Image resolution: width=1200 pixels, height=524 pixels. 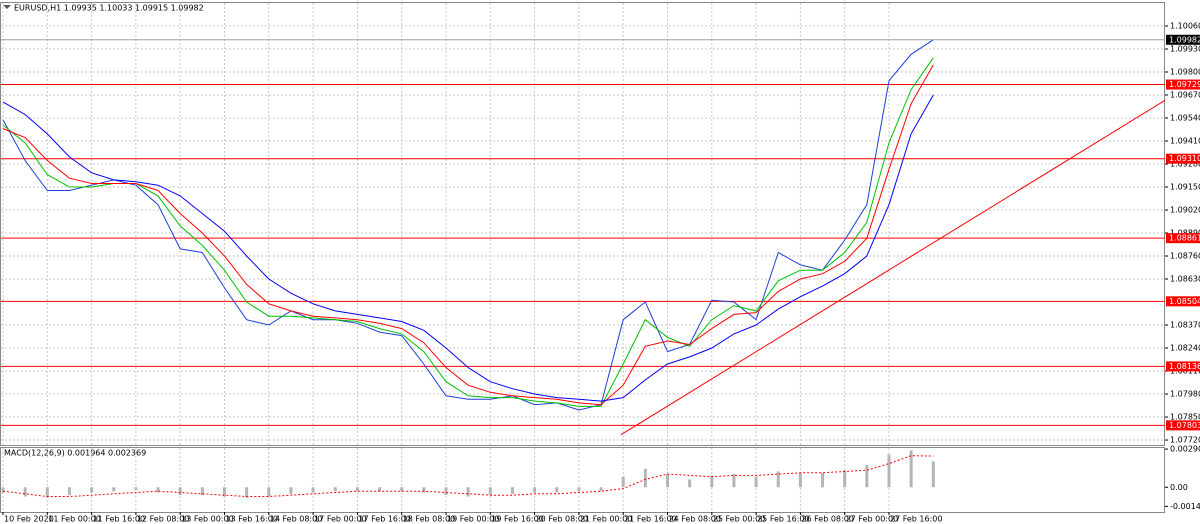 What do you see at coordinates (473, 519) in the screenshot?
I see `x-tick-label: 19 Feb 00:00` at bounding box center [473, 519].